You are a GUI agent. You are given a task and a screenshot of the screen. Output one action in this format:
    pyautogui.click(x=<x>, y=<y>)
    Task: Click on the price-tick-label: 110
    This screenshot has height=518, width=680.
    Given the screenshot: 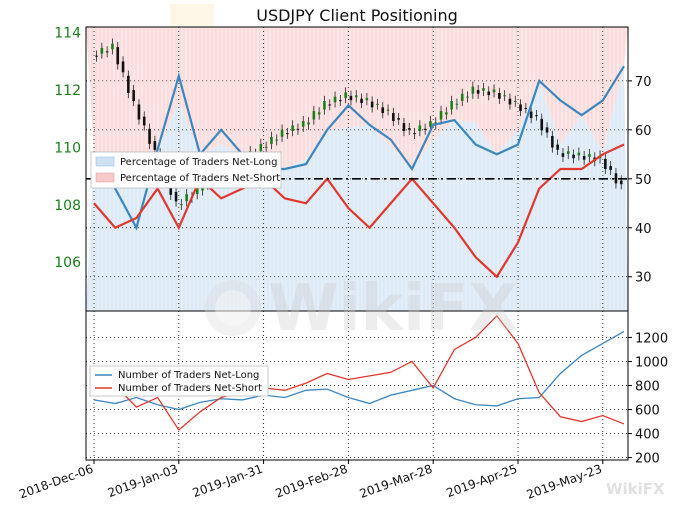 What is the action you would take?
    pyautogui.click(x=67, y=148)
    